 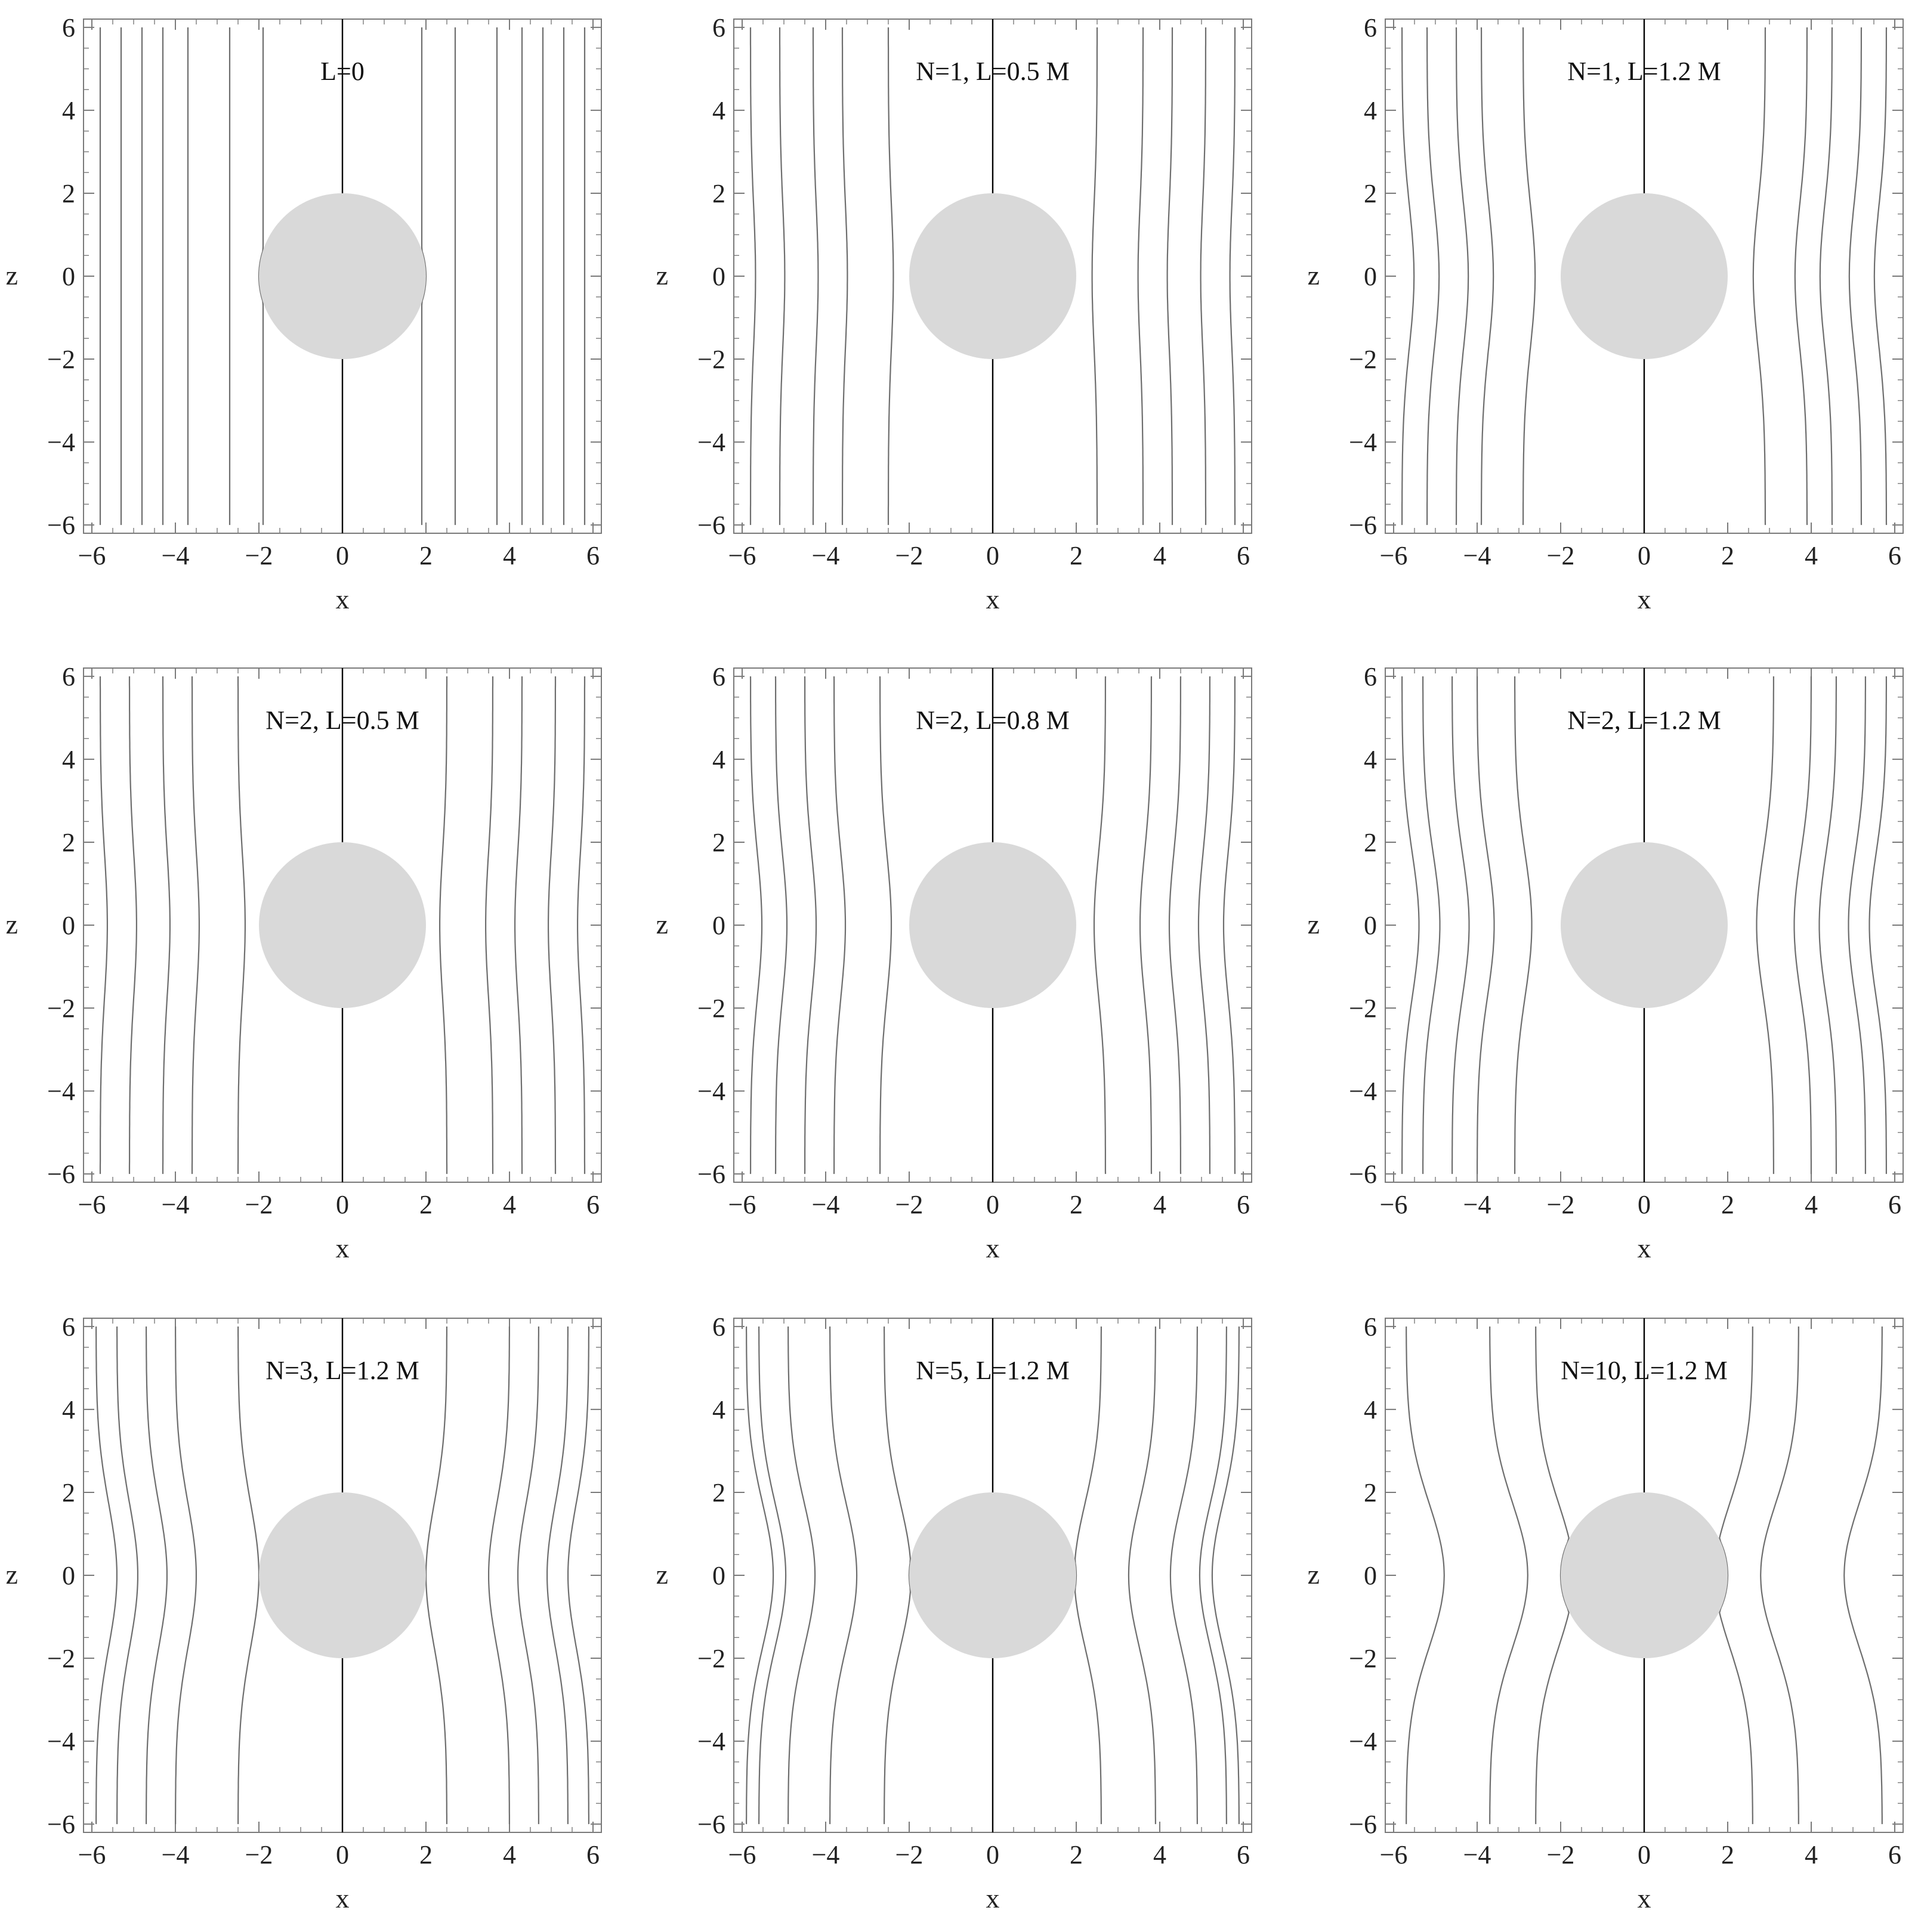 I want to click on panel-5: −6 −4 −2 0 2 4 6 −6 −4 −2 0 2 4 6 x z N=2, L=0.8 M, so click(x=954, y=962).